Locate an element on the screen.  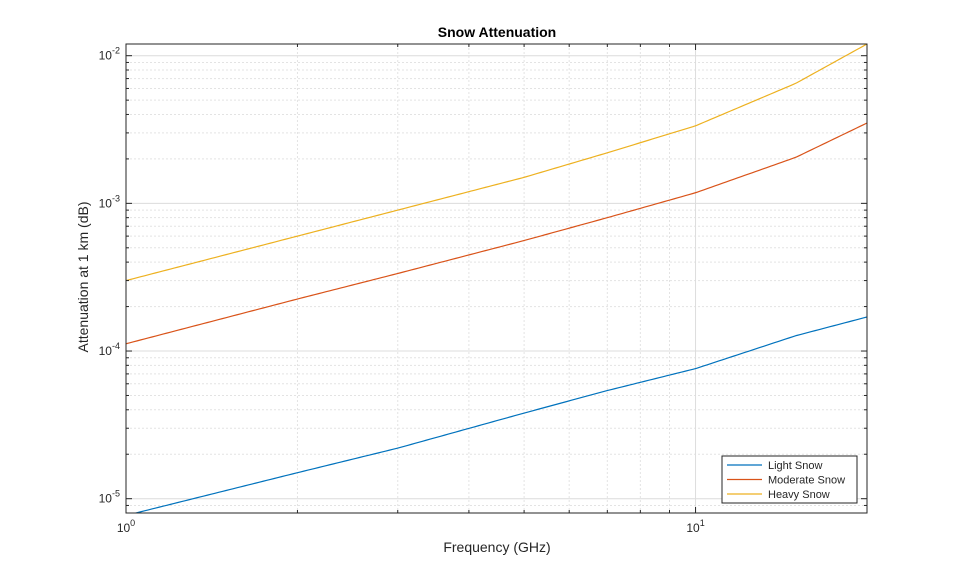
x-axis-label: Frequency (GHz) is located at coordinates (496, 547).